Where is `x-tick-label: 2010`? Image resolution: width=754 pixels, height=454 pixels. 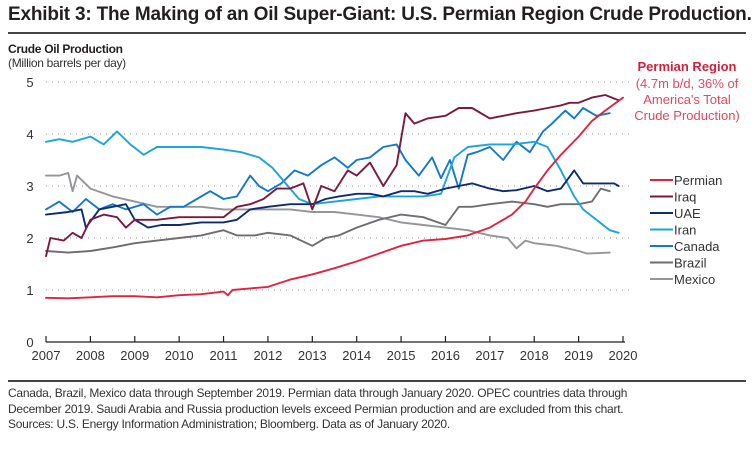
x-tick-label: 2010 is located at coordinates (179, 355).